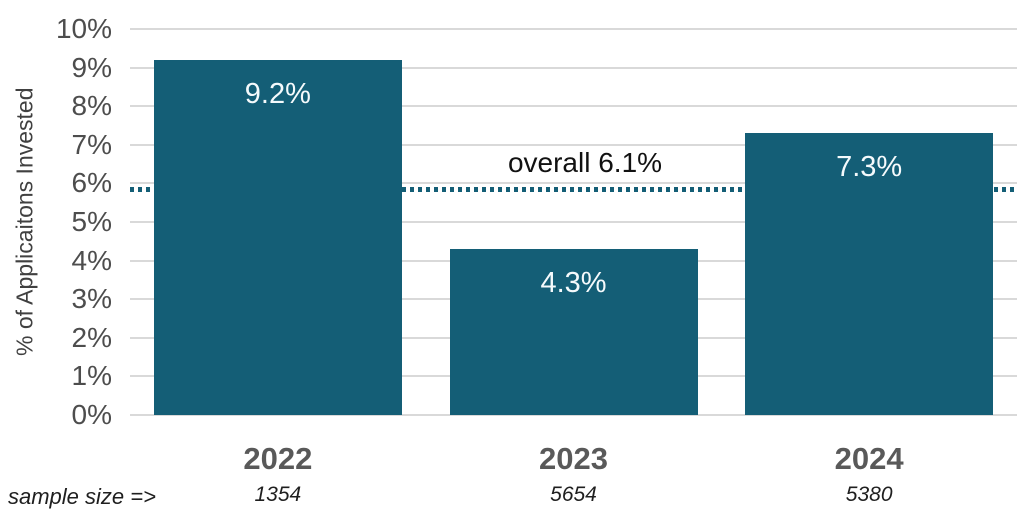 This screenshot has width=1024, height=517. I want to click on bar-2024: 7.3%, so click(869, 274).